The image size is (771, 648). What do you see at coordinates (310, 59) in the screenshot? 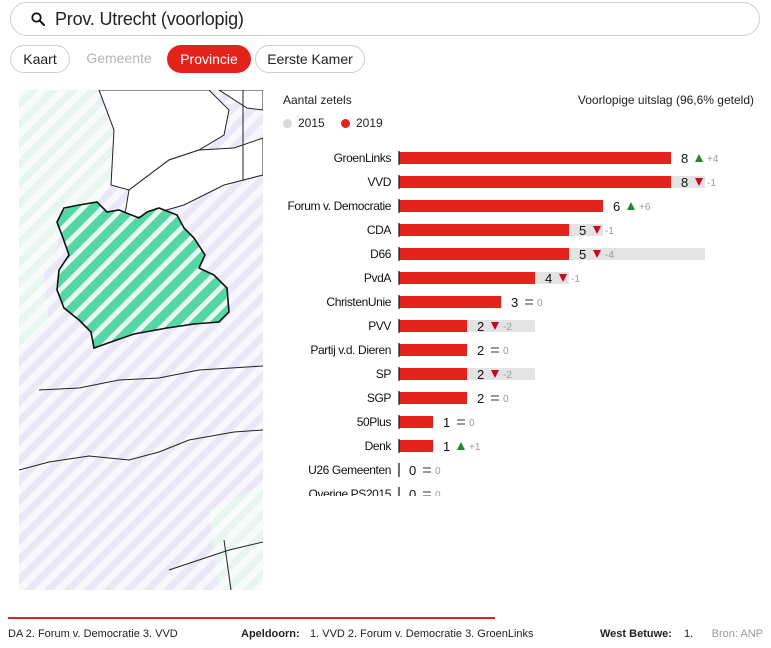
I see `tab-eerste-kamer: Eerste Kamer` at bounding box center [310, 59].